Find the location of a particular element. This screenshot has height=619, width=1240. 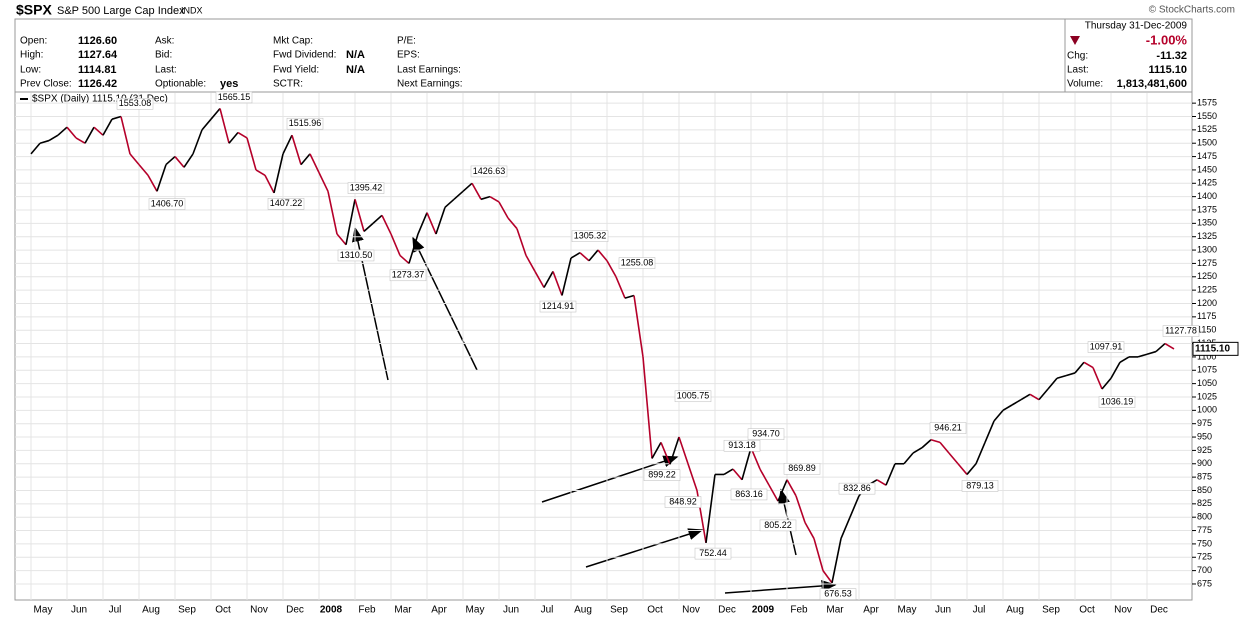

annotation: 1553.08 is located at coordinates (135, 103).